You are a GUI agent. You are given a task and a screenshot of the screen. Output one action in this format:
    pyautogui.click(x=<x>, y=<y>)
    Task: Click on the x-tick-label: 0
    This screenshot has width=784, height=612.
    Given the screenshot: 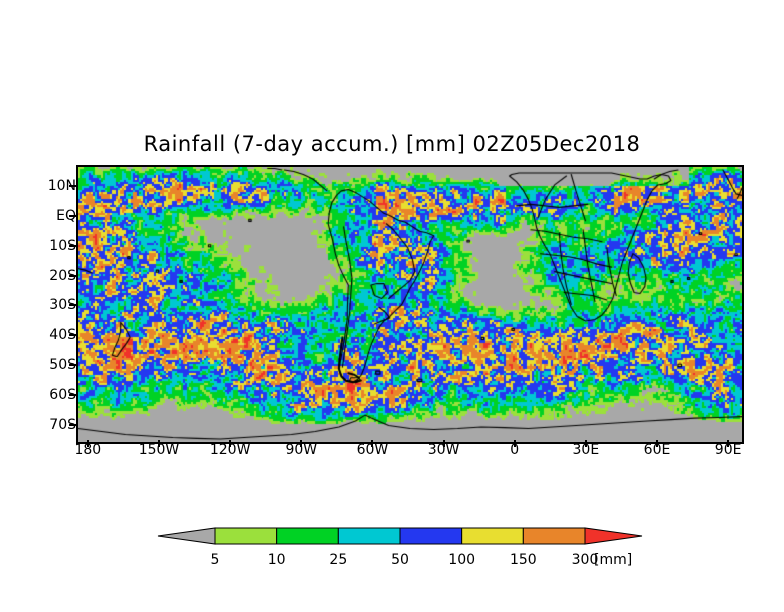 What is the action you would take?
    pyautogui.click(x=515, y=450)
    